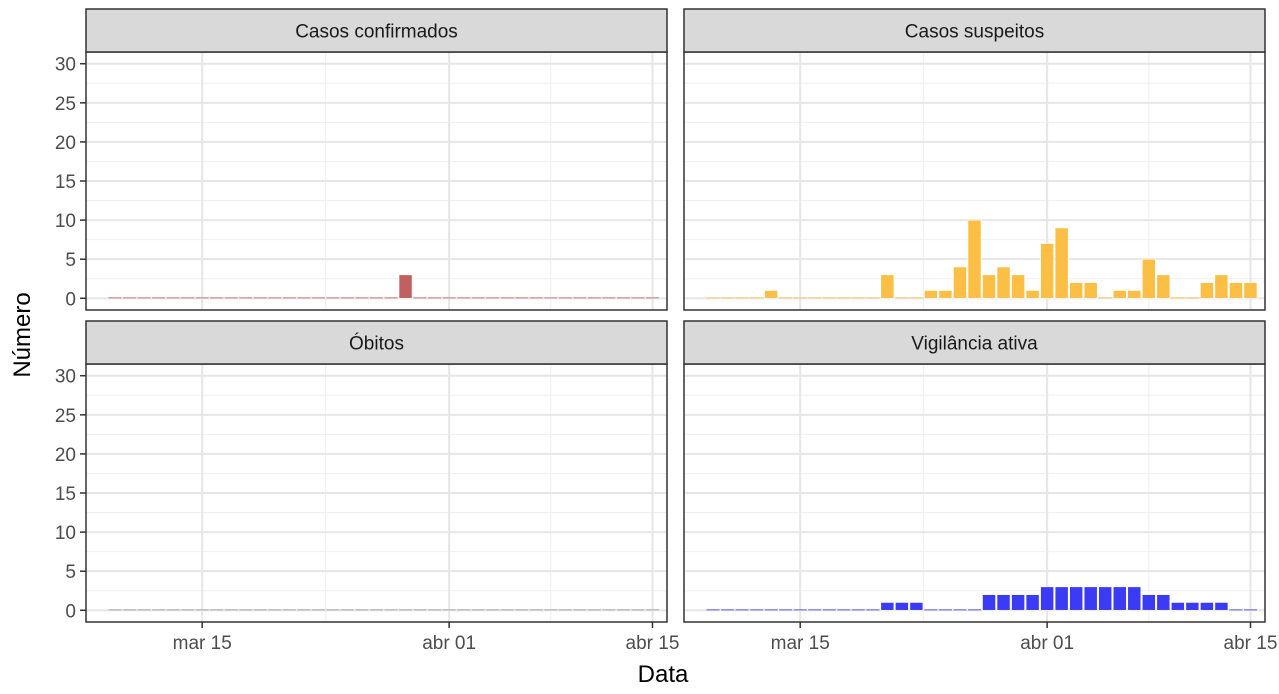 The height and width of the screenshot is (694, 1279). Describe the element at coordinates (65, 416) in the screenshot. I see `y-tick-label: 25` at that location.